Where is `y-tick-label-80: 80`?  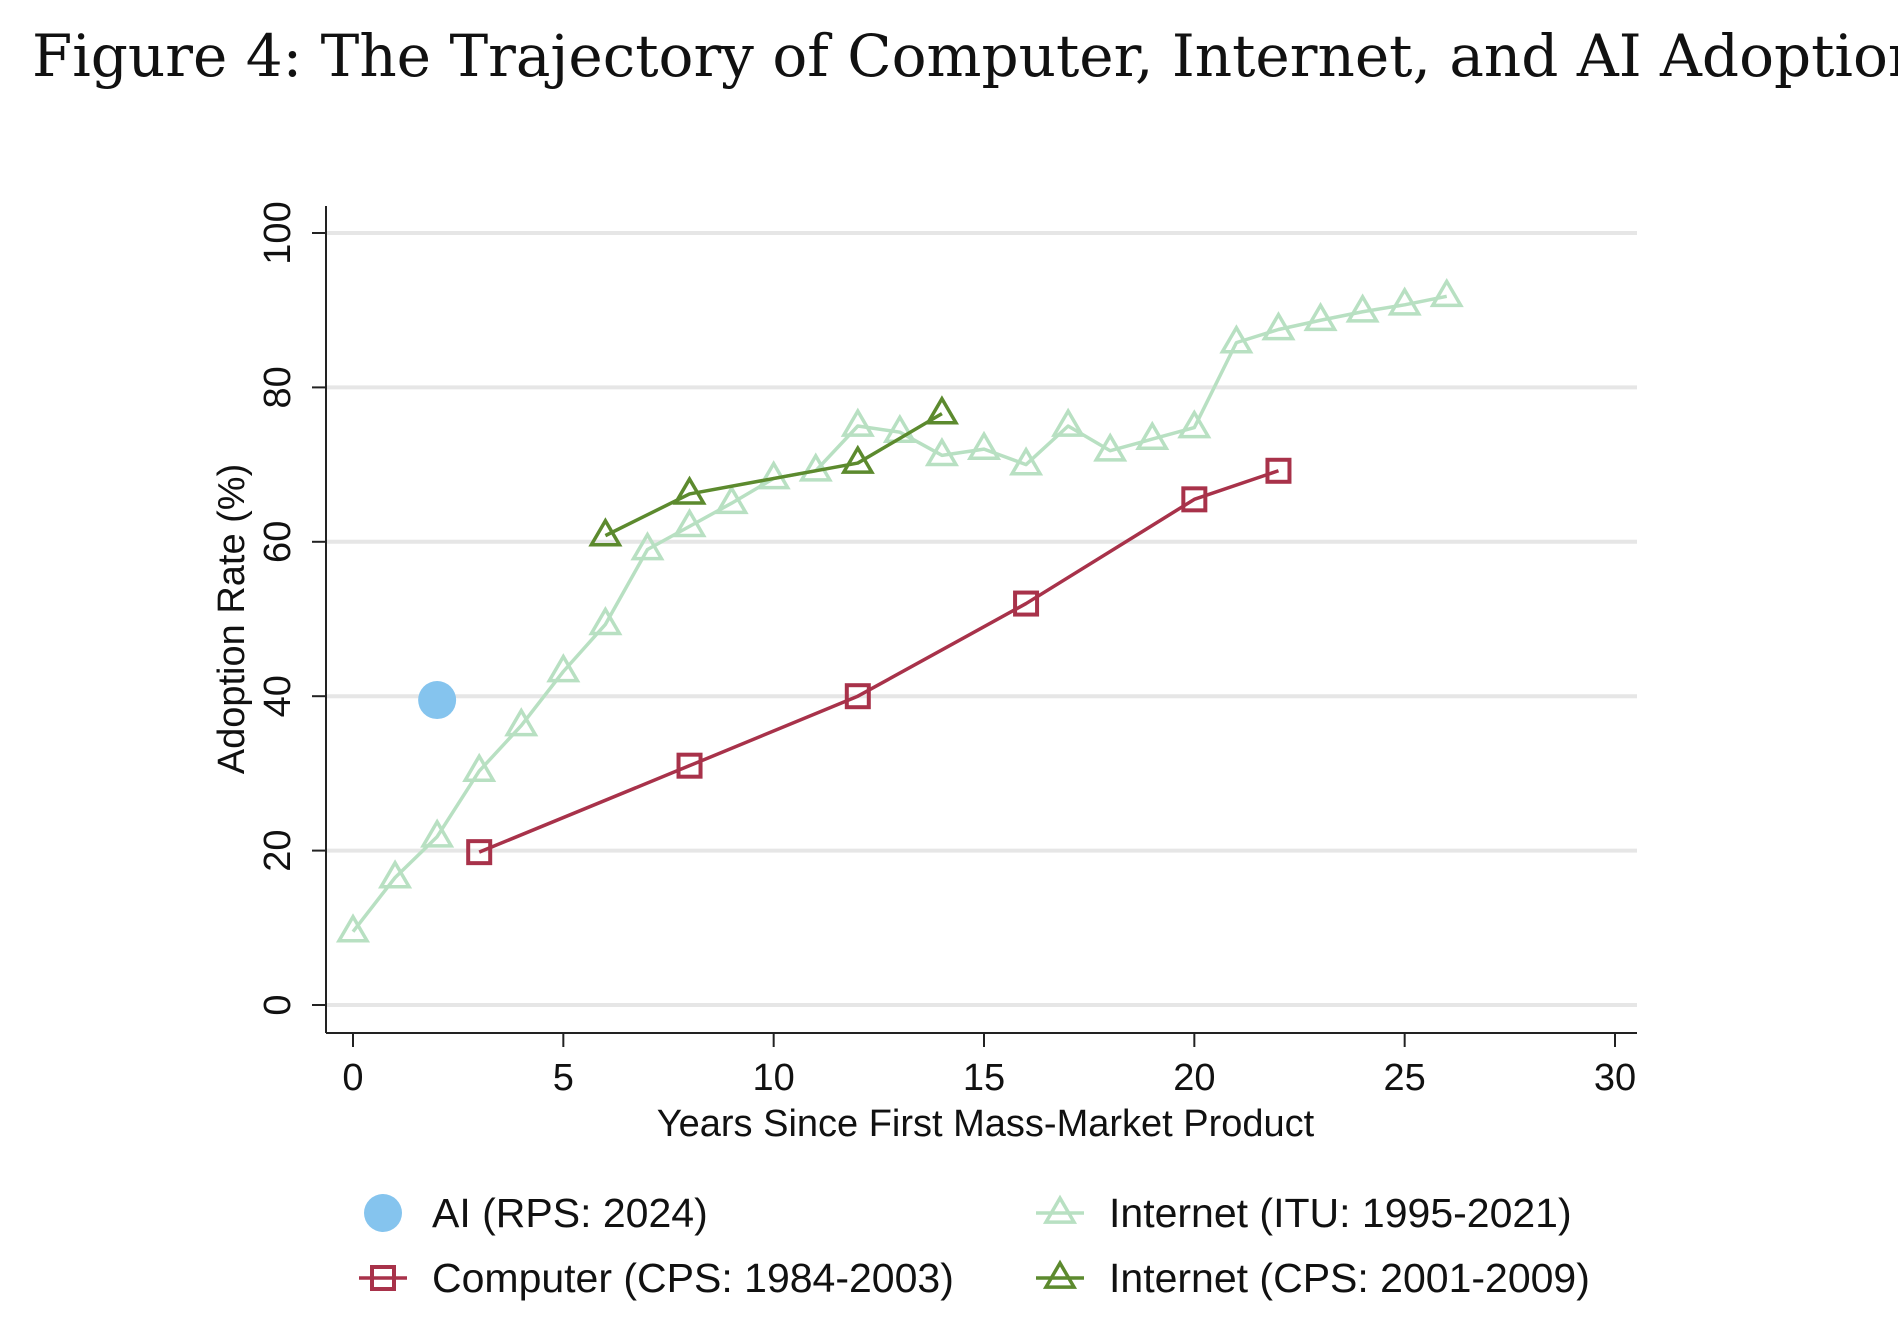
y-tick-label-80: 80 is located at coordinates (278, 387).